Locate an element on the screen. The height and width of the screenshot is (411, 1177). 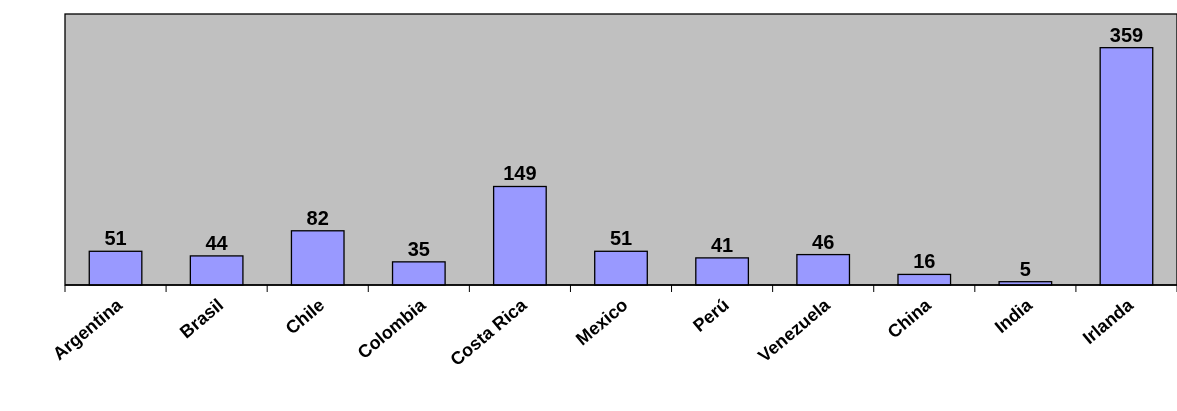
data-label: 41 is located at coordinates (722, 244).